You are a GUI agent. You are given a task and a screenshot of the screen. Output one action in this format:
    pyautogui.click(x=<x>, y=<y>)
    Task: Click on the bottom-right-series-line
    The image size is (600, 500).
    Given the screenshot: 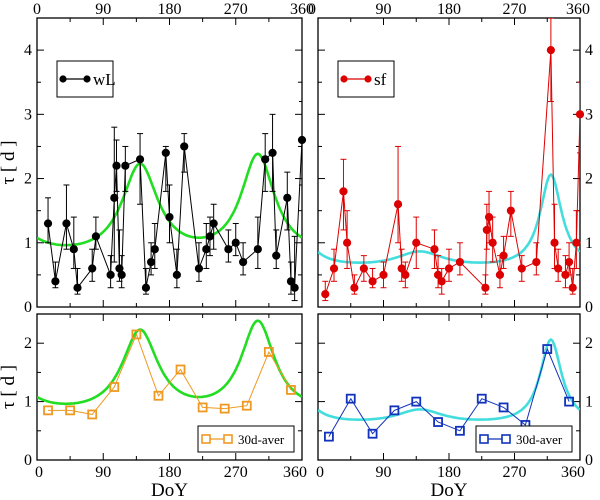 What is the action you would take?
    pyautogui.click(x=449, y=392)
    